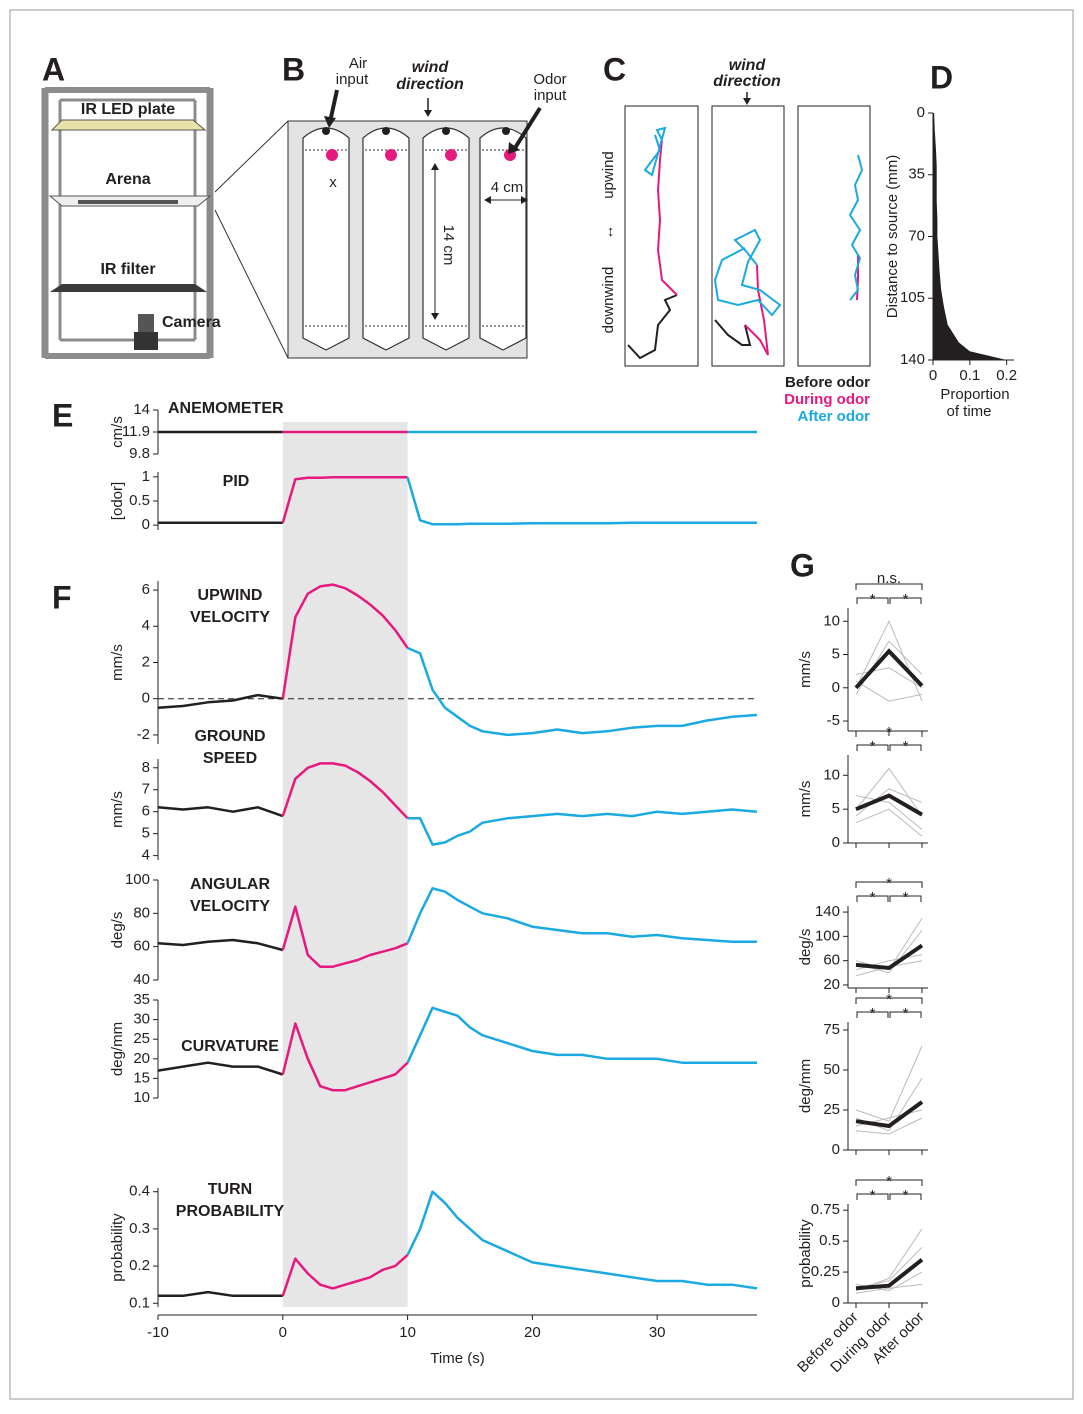 The width and height of the screenshot is (1083, 1414). I want to click on arena-label: Air, so click(358, 63).